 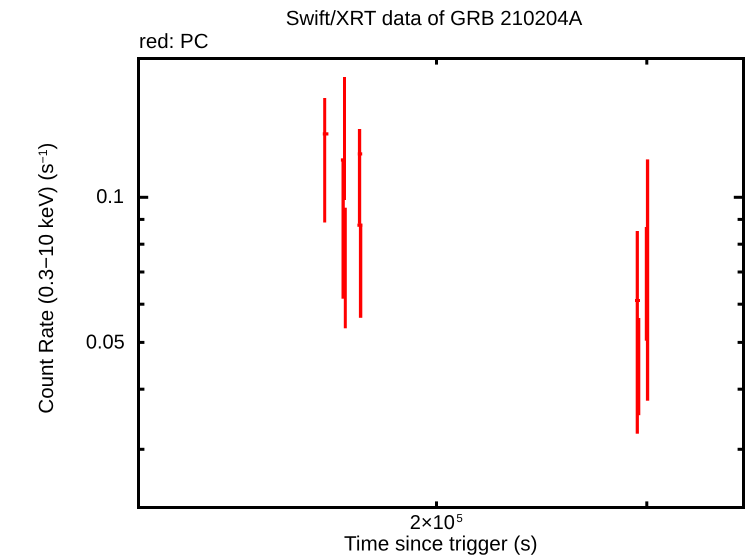 What do you see at coordinates (432, 523) in the screenshot?
I see `svg-text: 2×10` at bounding box center [432, 523].